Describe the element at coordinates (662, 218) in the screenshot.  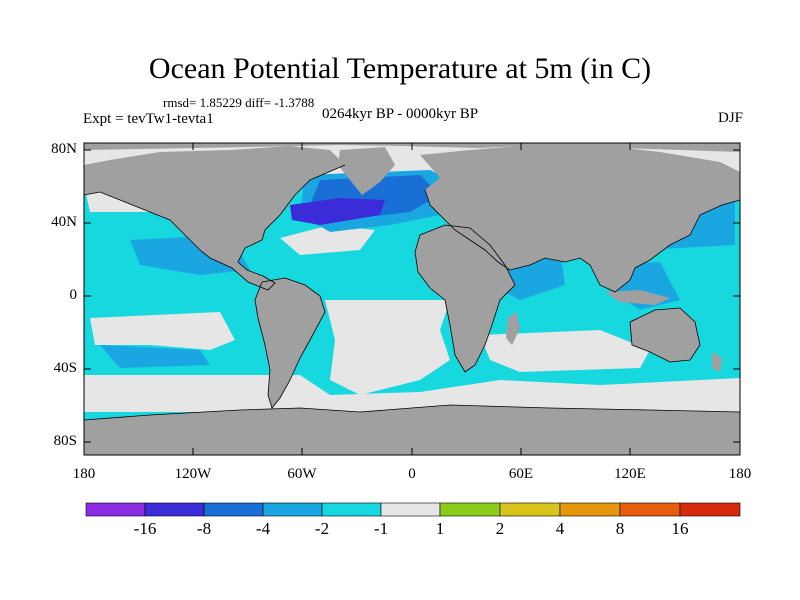
I see `land-japan` at that location.